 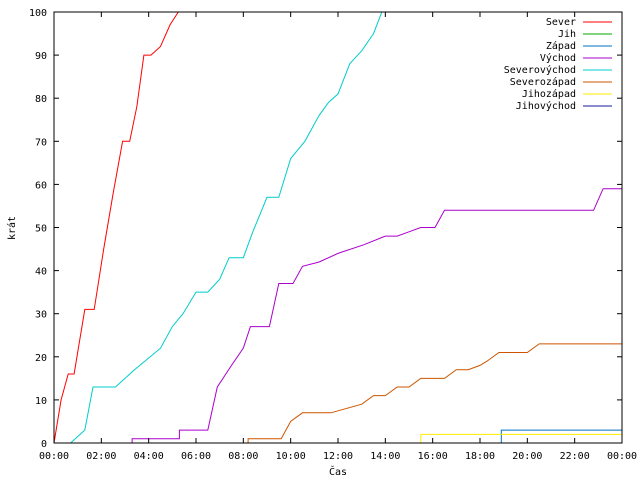 What do you see at coordinates (243, 456) in the screenshot?
I see `x-tick-label: 08:00` at bounding box center [243, 456].